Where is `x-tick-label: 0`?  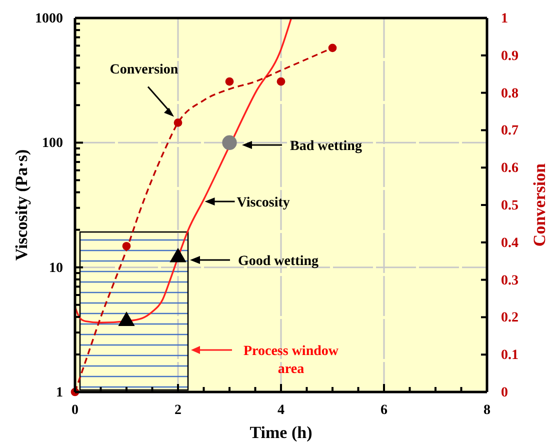
x-tick-label: 0 is located at coordinates (75, 410).